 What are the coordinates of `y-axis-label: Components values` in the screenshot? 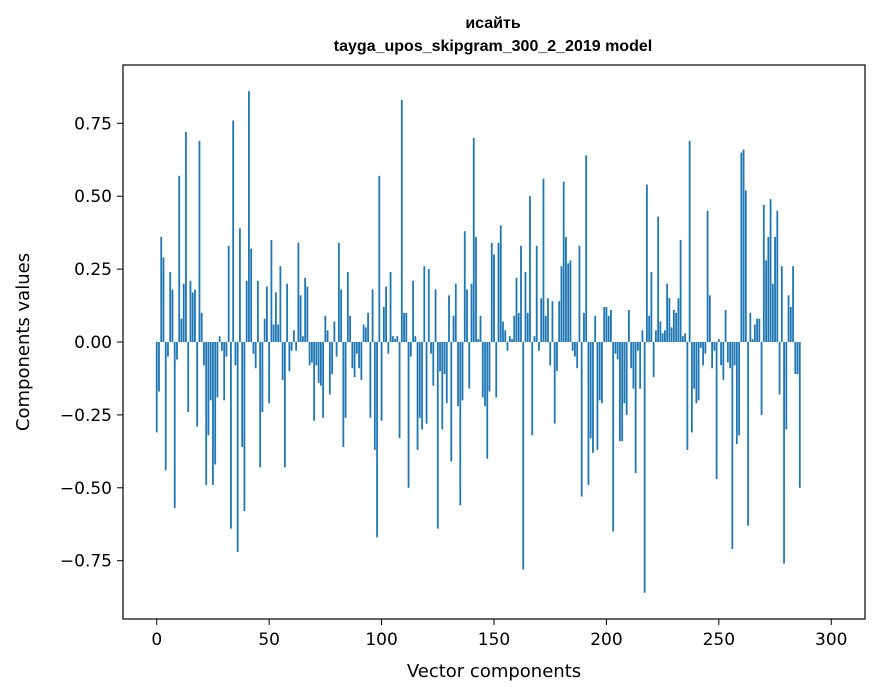 It's located at (23, 342).